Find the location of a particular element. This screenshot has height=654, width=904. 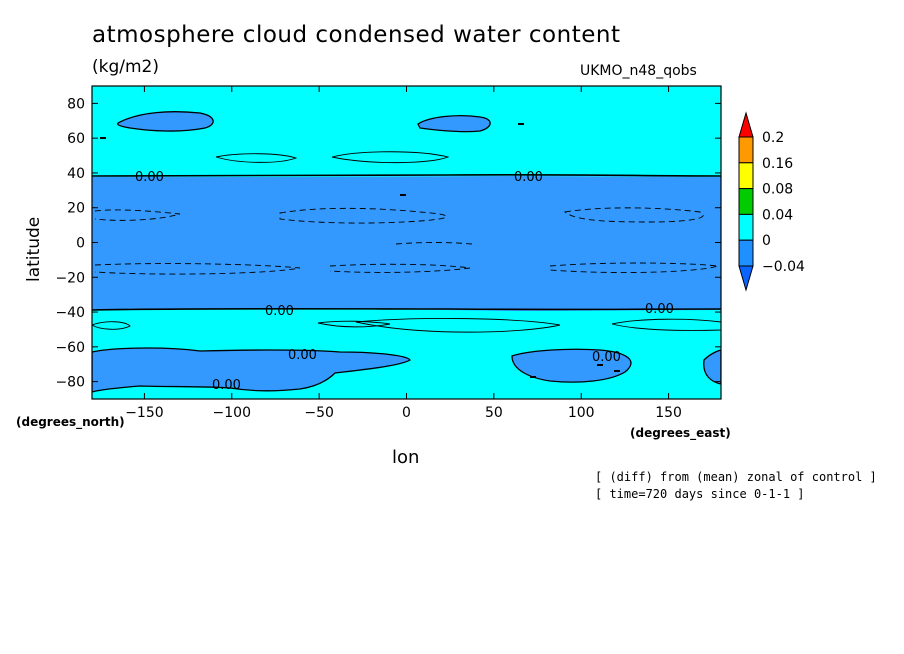

note-line-1: [ (diff) from (mean) zonal of control ] is located at coordinates (736, 477).